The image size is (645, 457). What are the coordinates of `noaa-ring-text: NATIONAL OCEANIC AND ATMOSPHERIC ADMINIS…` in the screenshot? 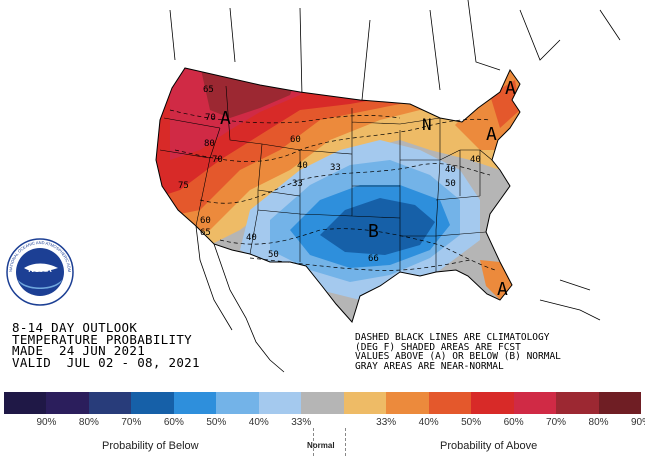 It's located at (36, 136).